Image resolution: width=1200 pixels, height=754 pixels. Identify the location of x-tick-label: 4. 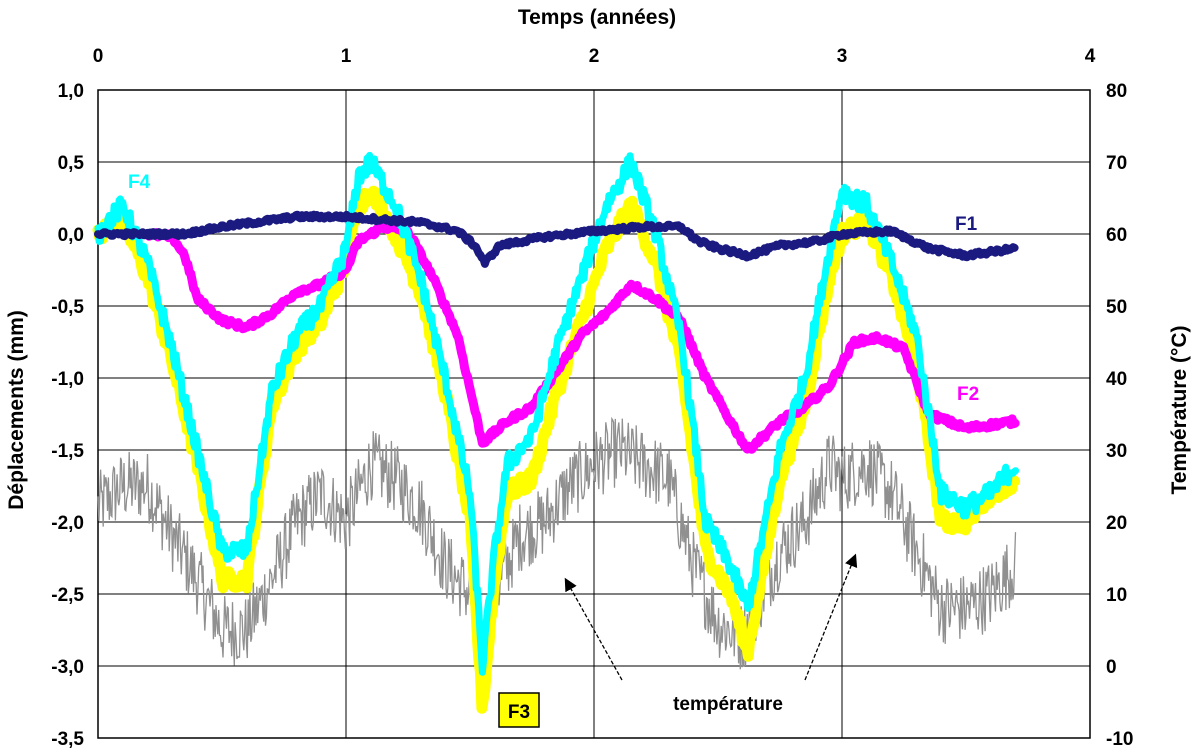
(1090, 56).